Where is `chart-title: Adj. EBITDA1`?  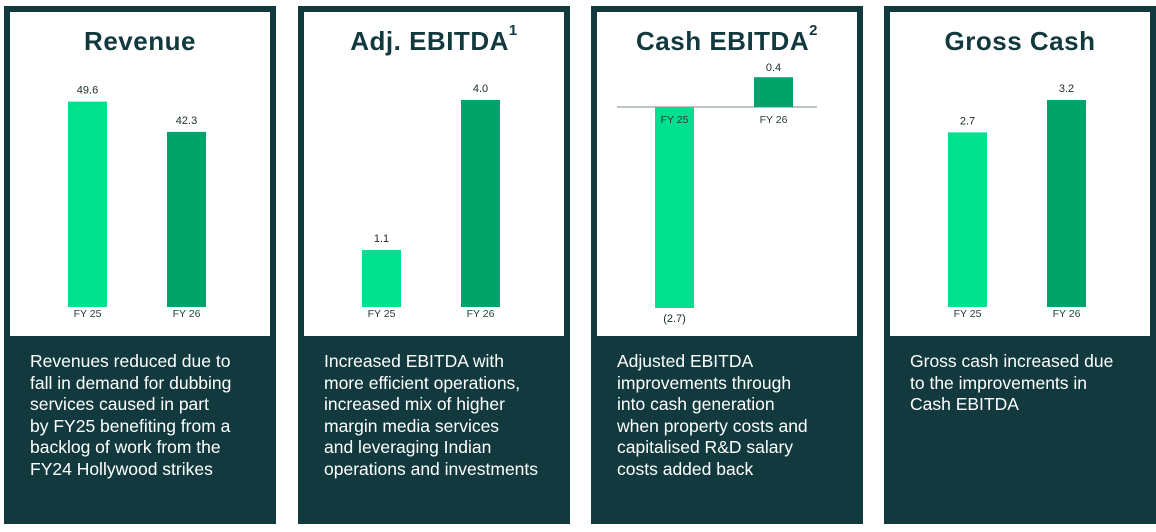
chart-title: Adj. EBITDA1 is located at coordinates (434, 39).